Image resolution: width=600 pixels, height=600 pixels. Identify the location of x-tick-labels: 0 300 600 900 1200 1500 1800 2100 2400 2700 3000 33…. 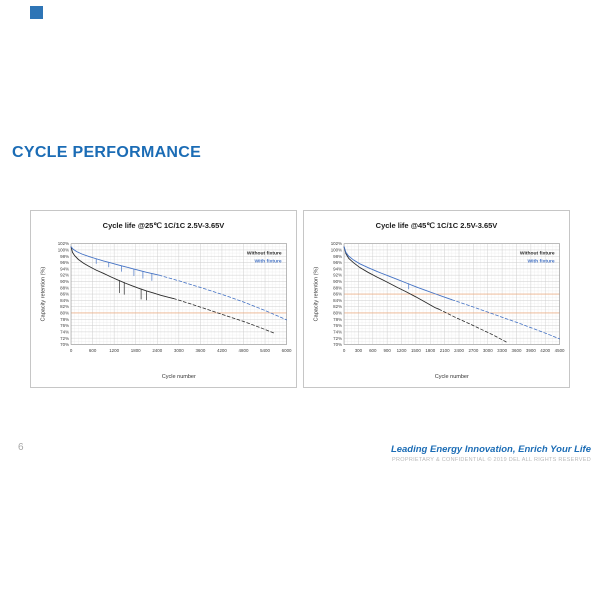
(454, 350).